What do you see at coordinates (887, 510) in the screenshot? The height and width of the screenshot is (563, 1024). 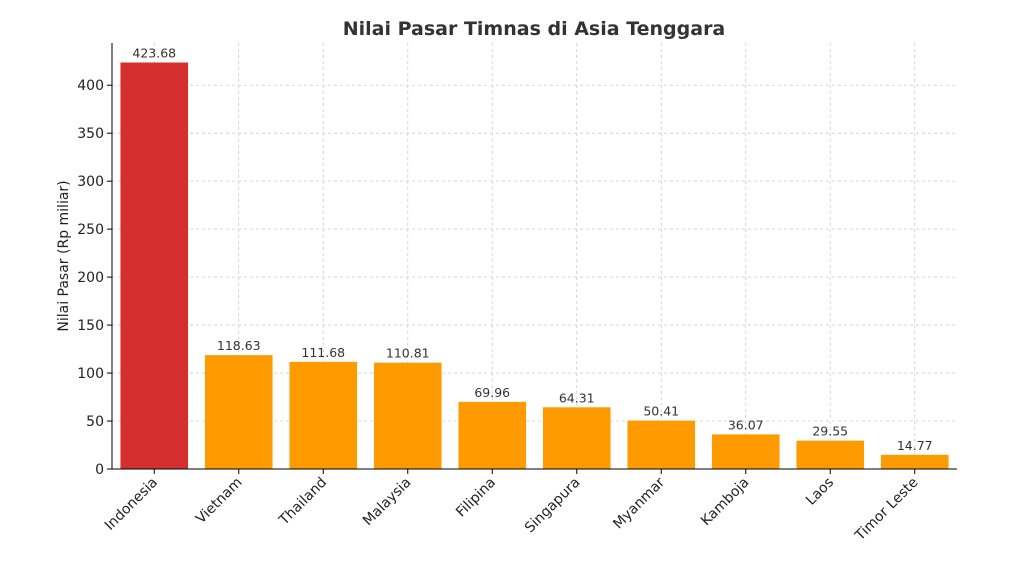 I see `x-tick-label: Timor Leste` at bounding box center [887, 510].